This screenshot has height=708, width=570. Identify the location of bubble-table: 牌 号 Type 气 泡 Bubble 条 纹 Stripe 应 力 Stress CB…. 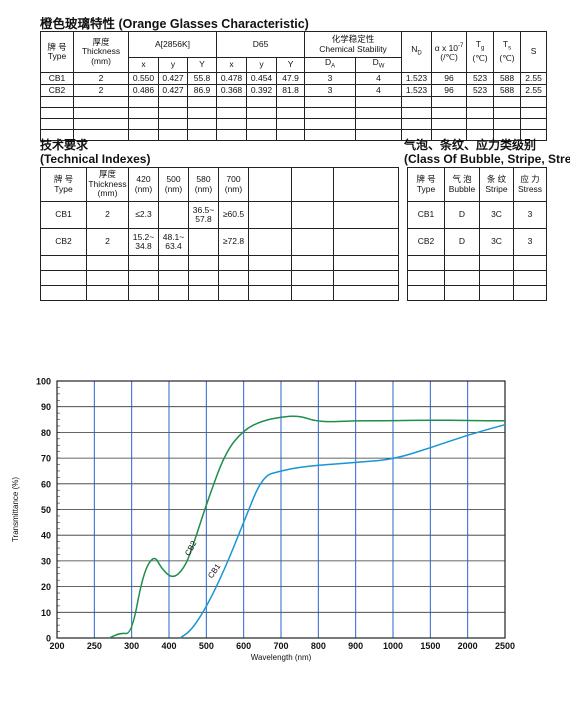
(477, 234).